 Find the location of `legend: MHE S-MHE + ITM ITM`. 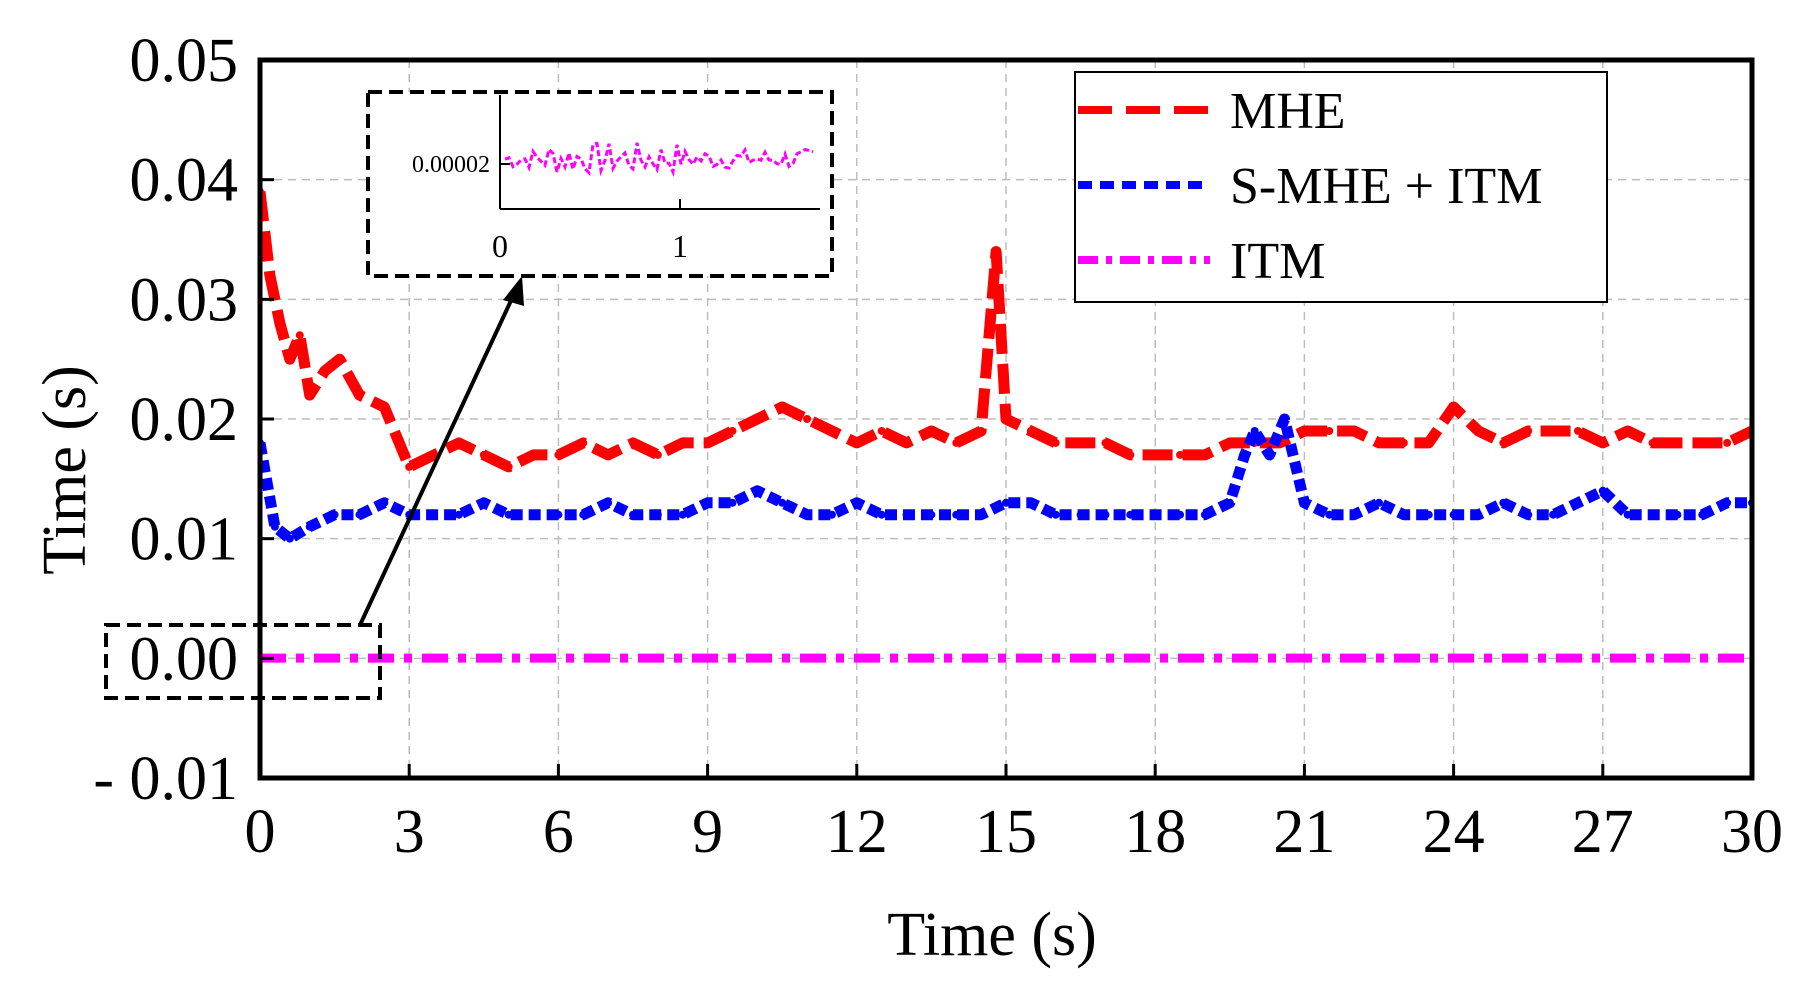

legend: MHE S-MHE + ITM ITM is located at coordinates (1341, 187).